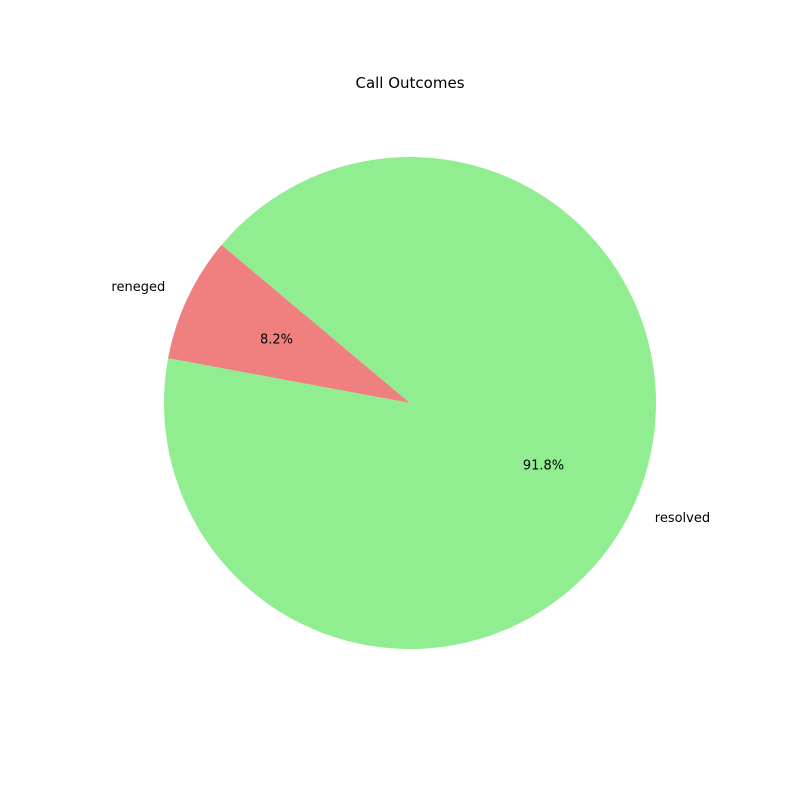 This screenshot has width=800, height=800. What do you see at coordinates (682, 518) in the screenshot?
I see `slice-label-resolved: resolved` at bounding box center [682, 518].